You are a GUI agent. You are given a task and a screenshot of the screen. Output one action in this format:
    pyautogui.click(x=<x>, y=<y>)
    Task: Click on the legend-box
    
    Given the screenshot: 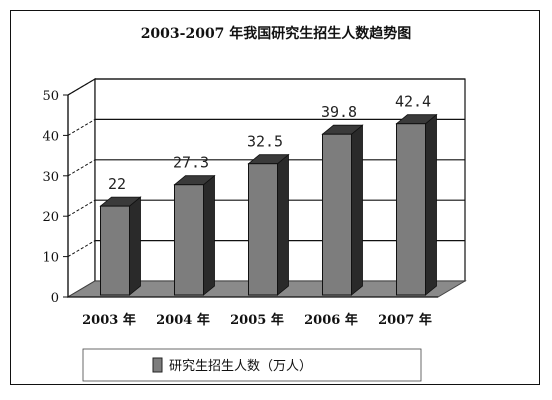 What is the action you would take?
    pyautogui.click(x=252, y=365)
    